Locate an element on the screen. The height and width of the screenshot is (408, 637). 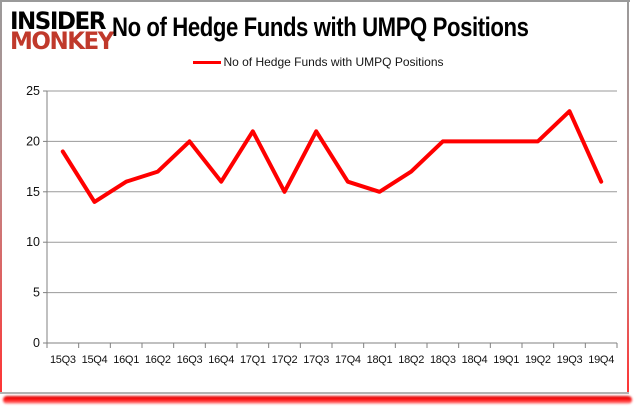
x-tick-label: 17Q1 is located at coordinates (253, 360).